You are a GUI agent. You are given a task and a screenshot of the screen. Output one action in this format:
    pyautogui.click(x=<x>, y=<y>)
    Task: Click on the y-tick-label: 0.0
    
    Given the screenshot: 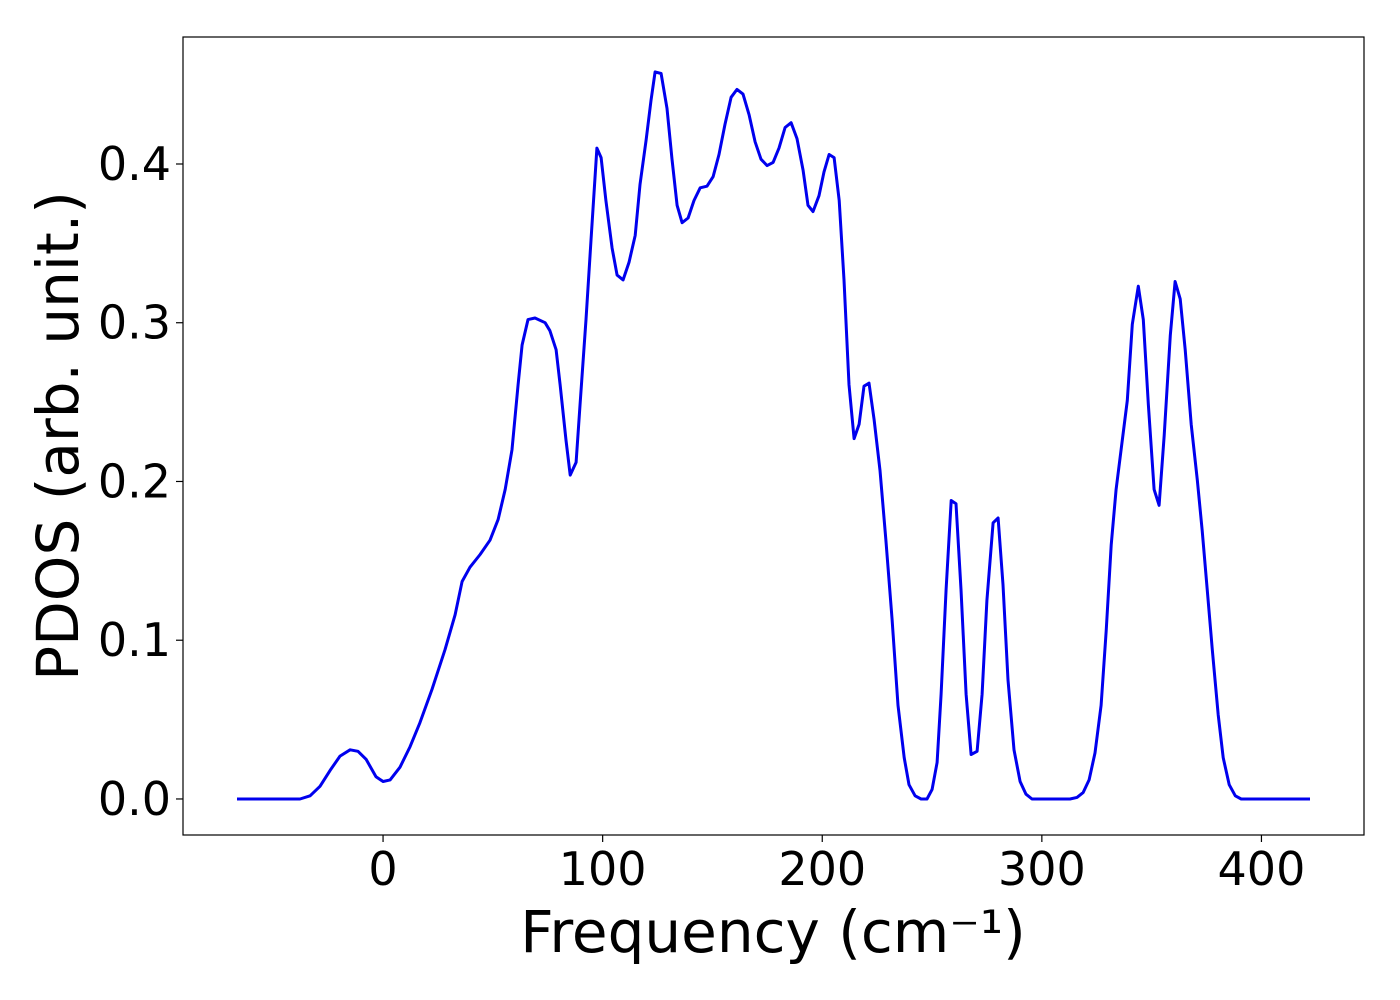 What is the action you would take?
    pyautogui.click(x=134, y=799)
    